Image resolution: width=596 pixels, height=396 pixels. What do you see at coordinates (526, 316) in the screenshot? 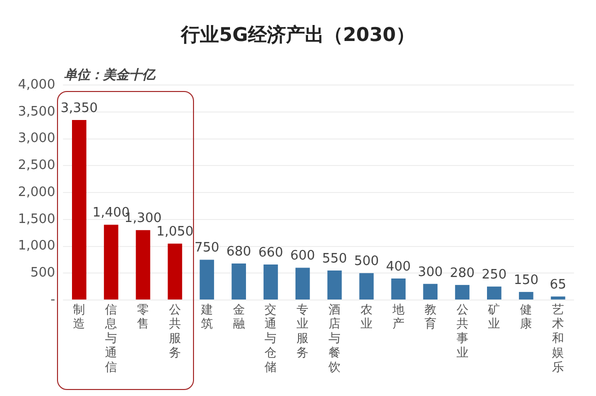
I see `x-tick-label: 健康` at bounding box center [526, 316].